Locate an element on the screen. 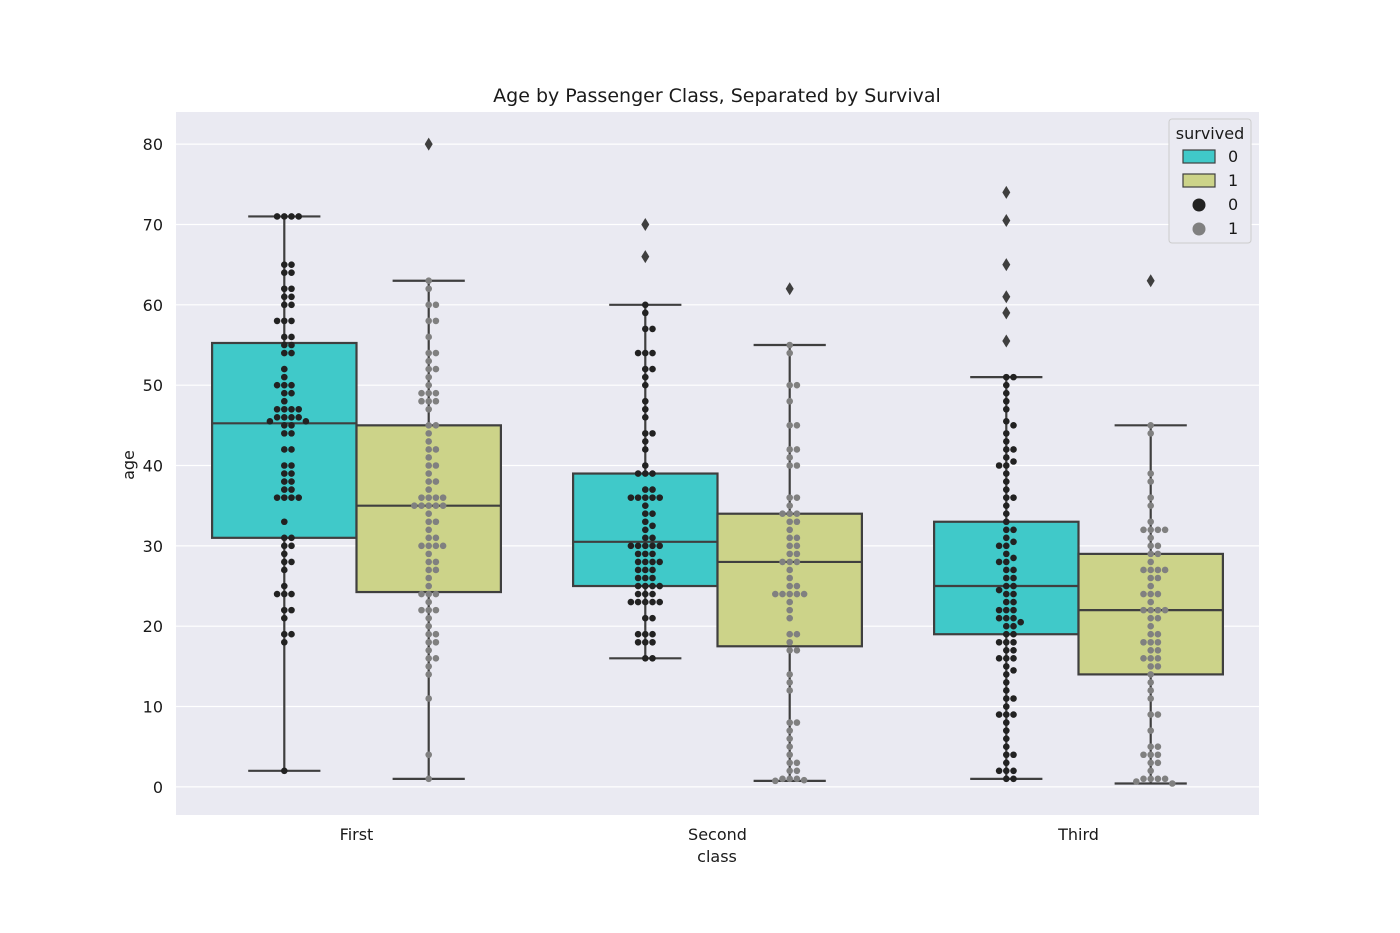 The height and width of the screenshot is (933, 1400). x-tick-label-first: First is located at coordinates (357, 834).